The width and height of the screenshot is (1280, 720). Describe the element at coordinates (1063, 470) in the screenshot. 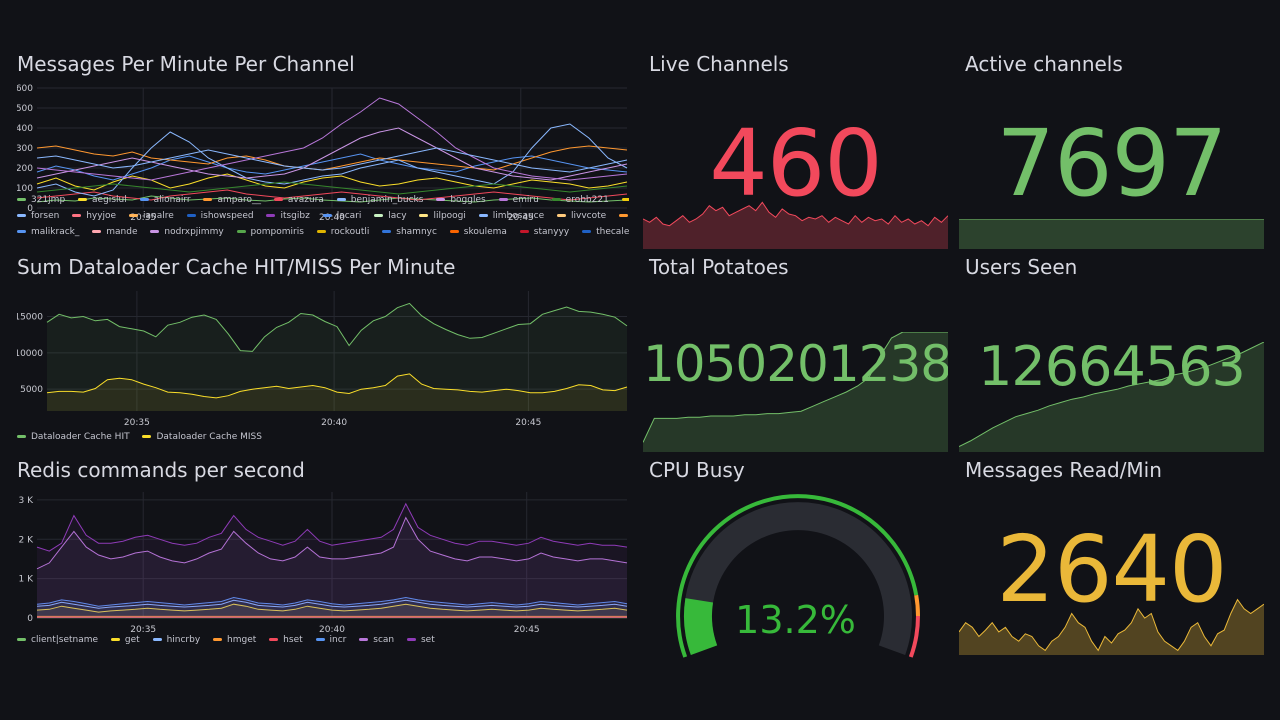

I see `panel-title: Messages Read/Min` at that location.